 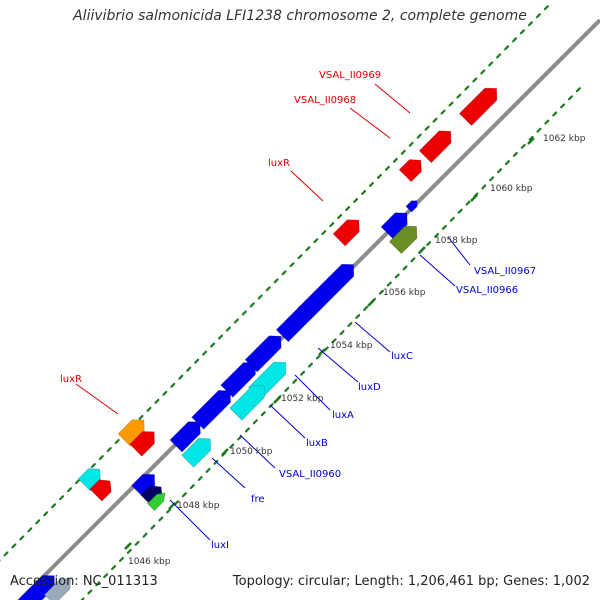 I want to click on gene-label: luxB, so click(x=317, y=443).